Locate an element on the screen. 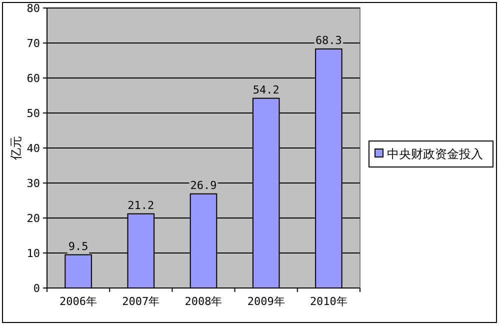 The width and height of the screenshot is (500, 326). y-tick-label: 80 is located at coordinates (33, 8).